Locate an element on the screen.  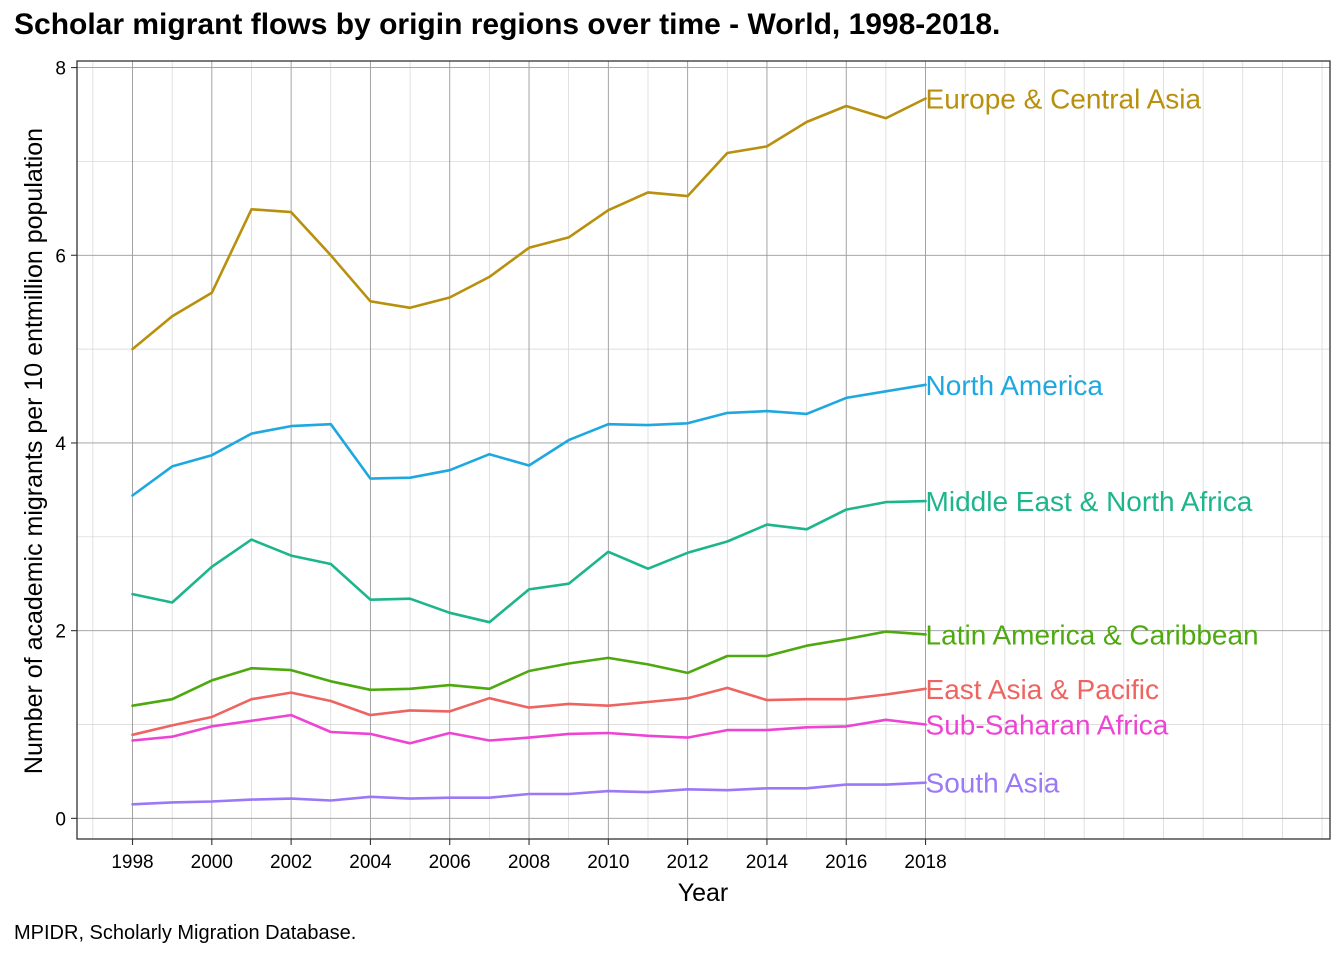
series-label-middle-east-and-north-africa: Middle East & North Africa is located at coordinates (1089, 501).